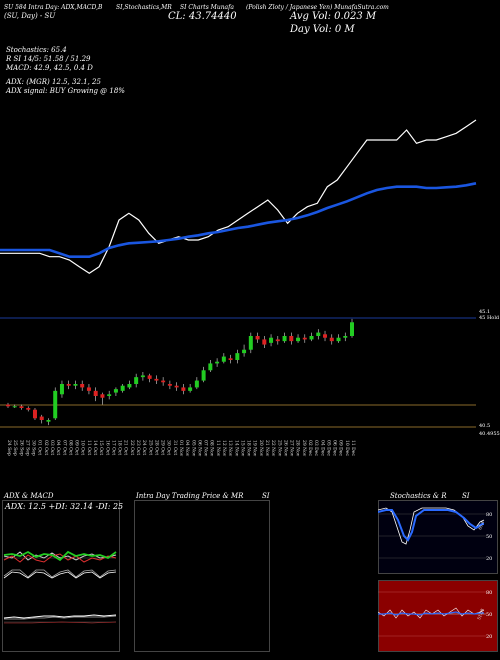 This screenshot has width=500, height=660. What do you see at coordinates (202, 576) in the screenshot?
I see `intra-day-panel` at bounding box center [202, 576].